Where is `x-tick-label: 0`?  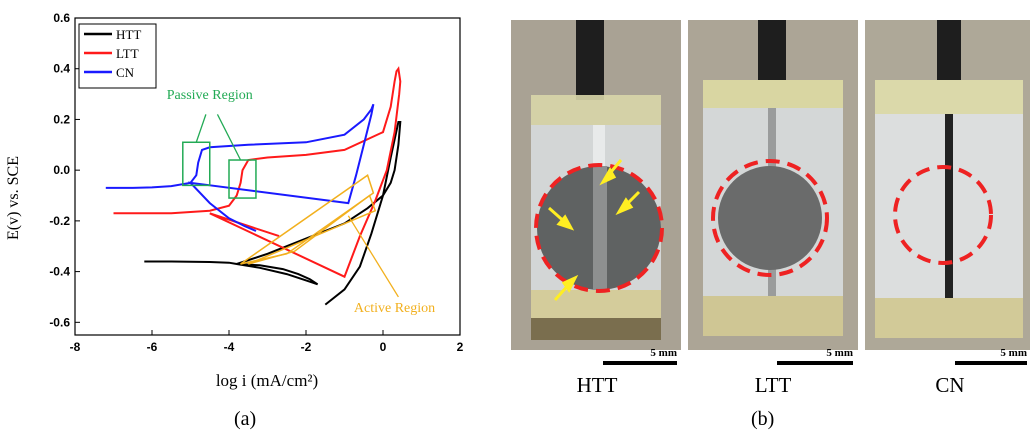
x-tick-label: 0 is located at coordinates (383, 347).